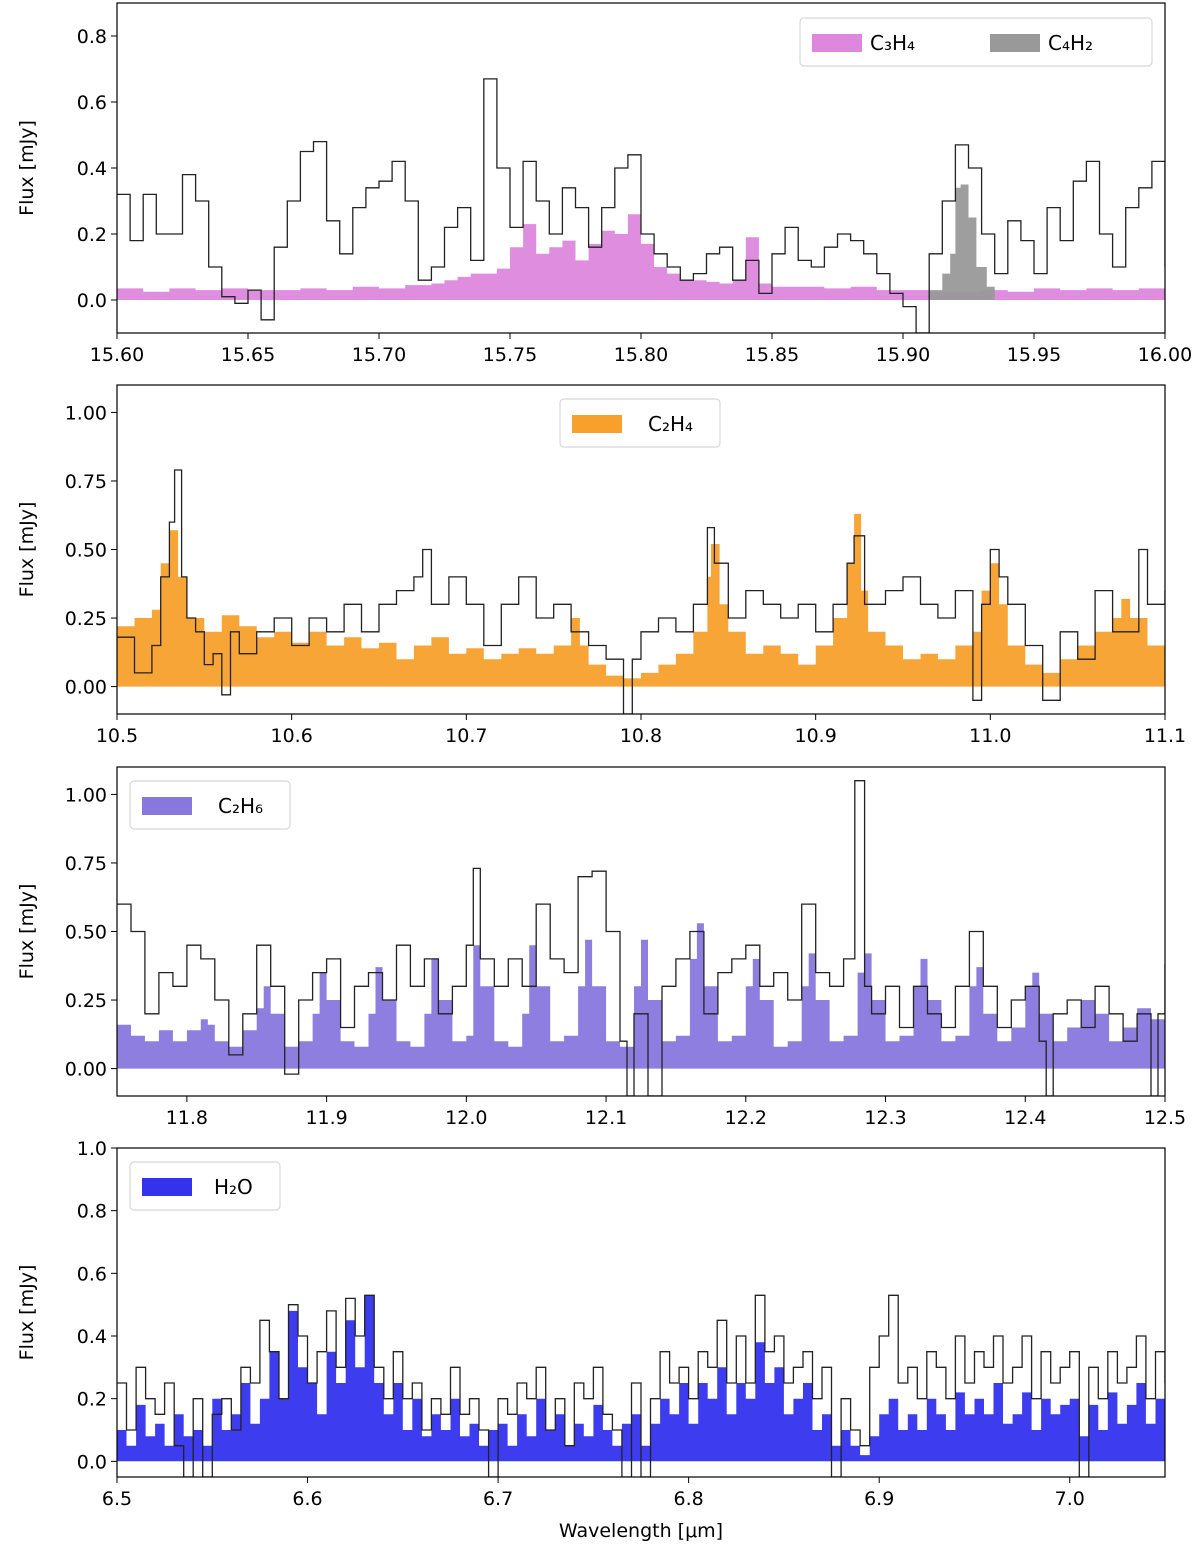 The height and width of the screenshot is (1559, 1200). I want to click on x-tick-label: 12.1, so click(606, 1118).